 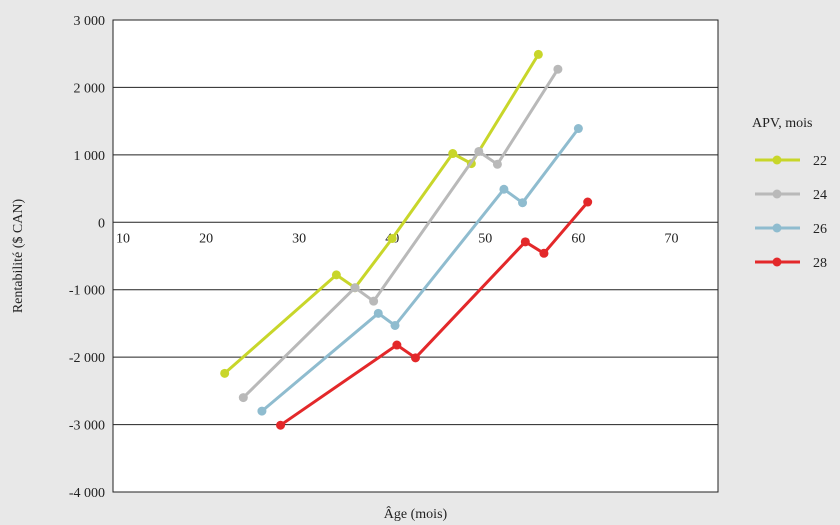 What do you see at coordinates (90, 156) in the screenshot?
I see `y-tick-label: 1 000` at bounding box center [90, 156].